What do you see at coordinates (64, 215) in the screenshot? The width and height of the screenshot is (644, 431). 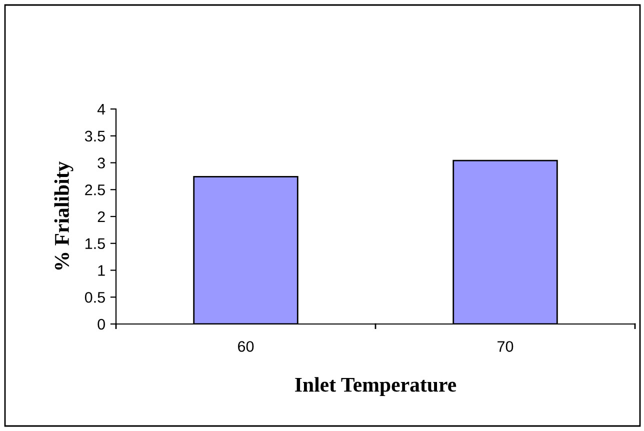 I see `y-axis-title: % Frialibity` at bounding box center [64, 215].